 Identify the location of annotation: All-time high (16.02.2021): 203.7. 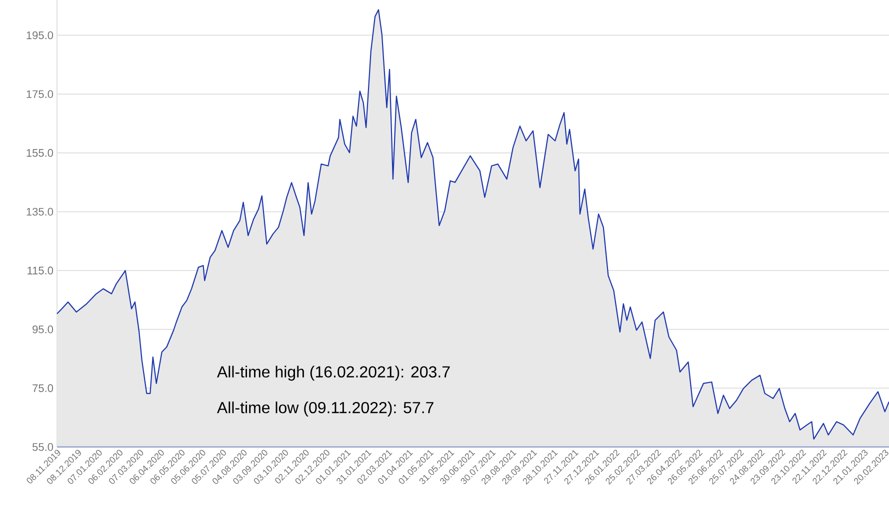
(333, 373).